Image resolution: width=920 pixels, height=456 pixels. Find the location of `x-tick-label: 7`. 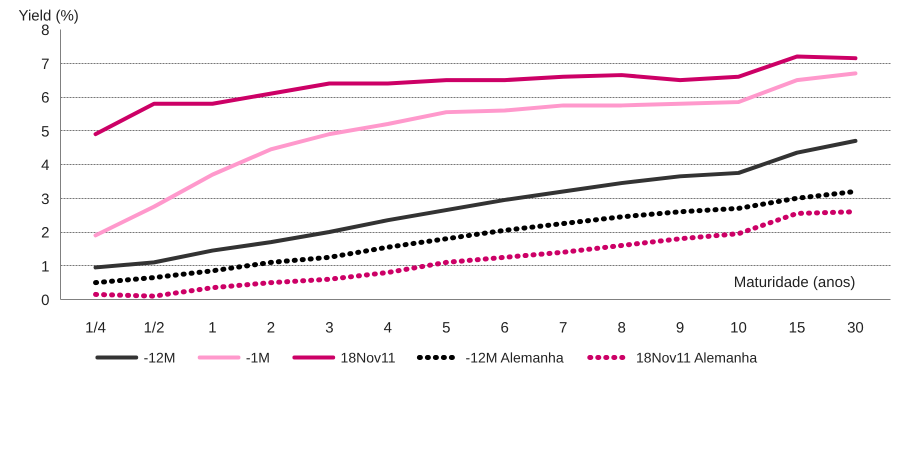

x-tick-label: 7 is located at coordinates (563, 328).